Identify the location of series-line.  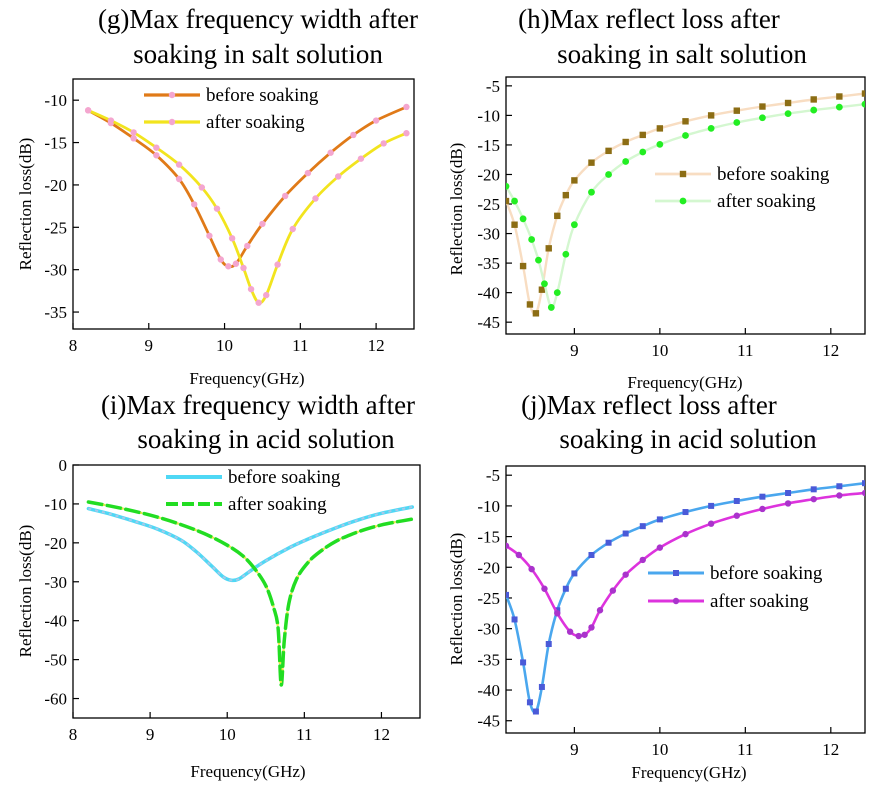
(250, 593).